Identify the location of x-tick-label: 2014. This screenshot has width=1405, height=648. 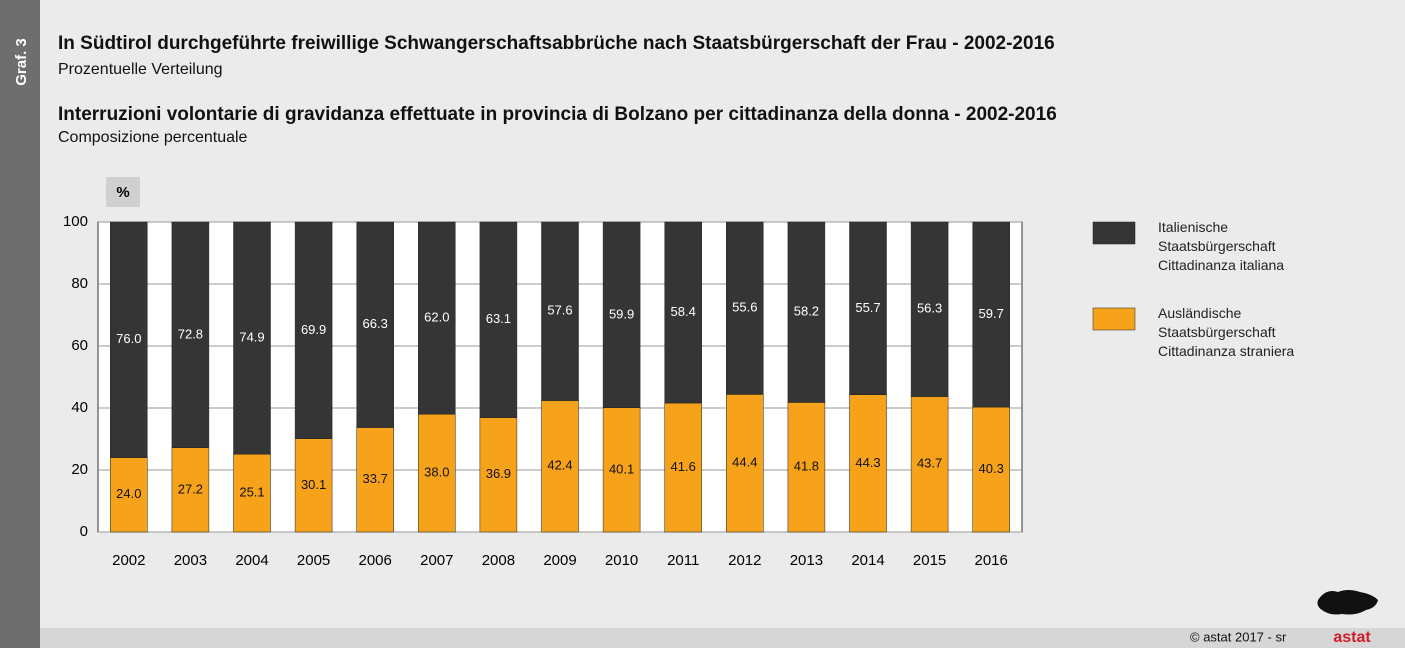
(867, 560).